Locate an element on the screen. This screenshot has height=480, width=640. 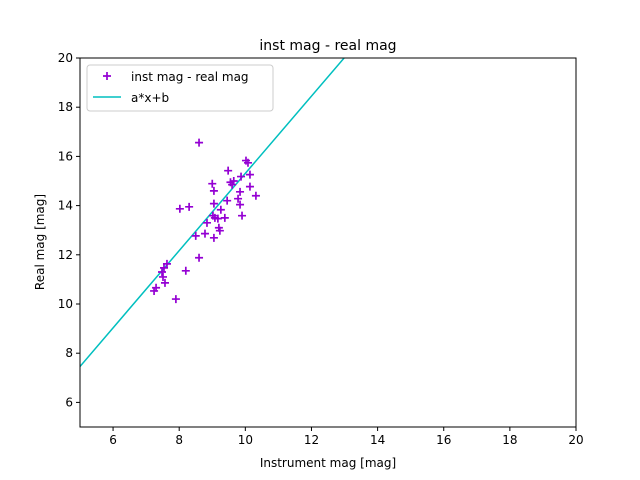
legend-plus-marker is located at coordinates (107, 76).